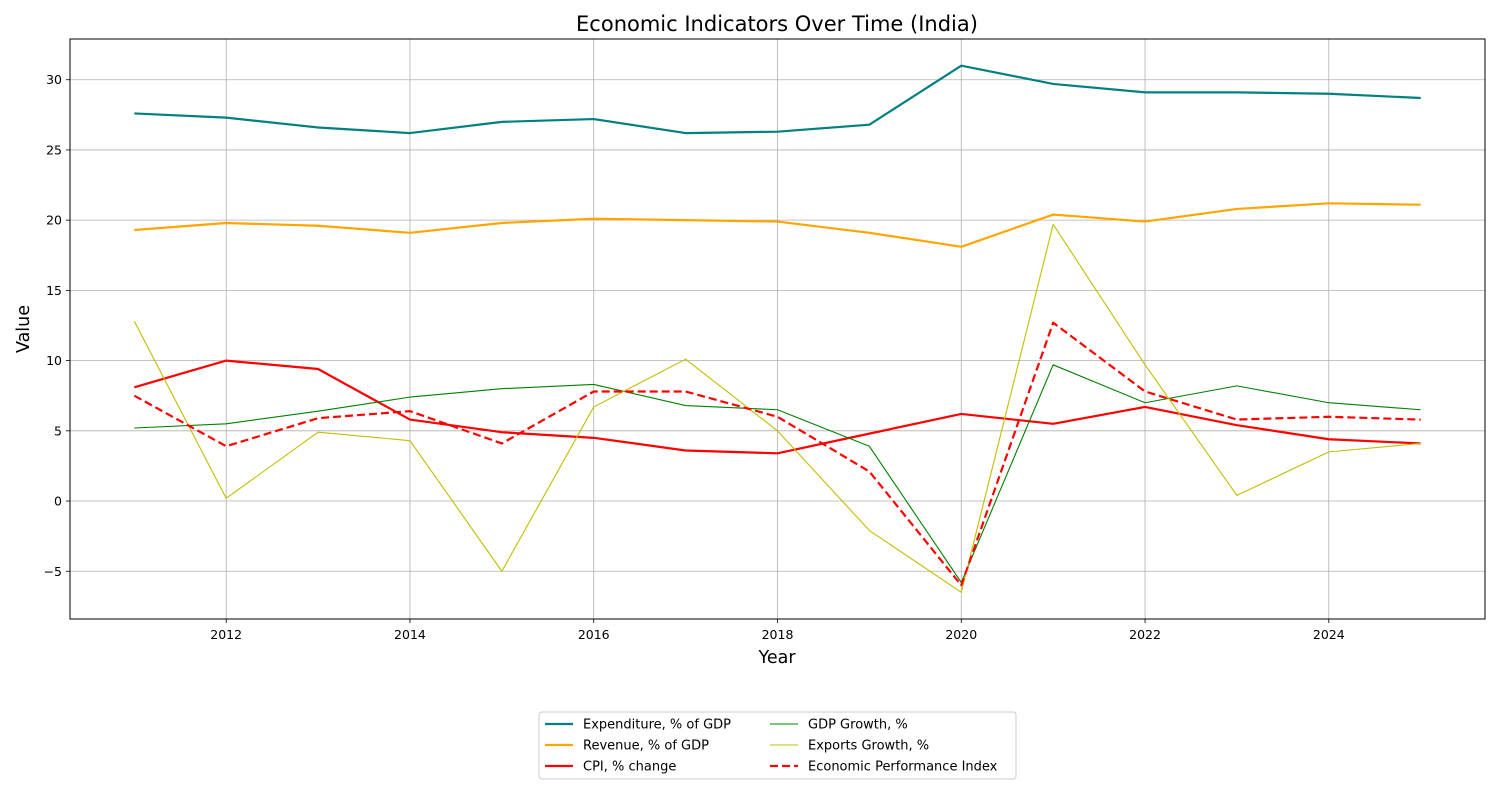 The width and height of the screenshot is (1500, 800). Describe the element at coordinates (961, 634) in the screenshot. I see `x-tick-label: 2020` at that location.